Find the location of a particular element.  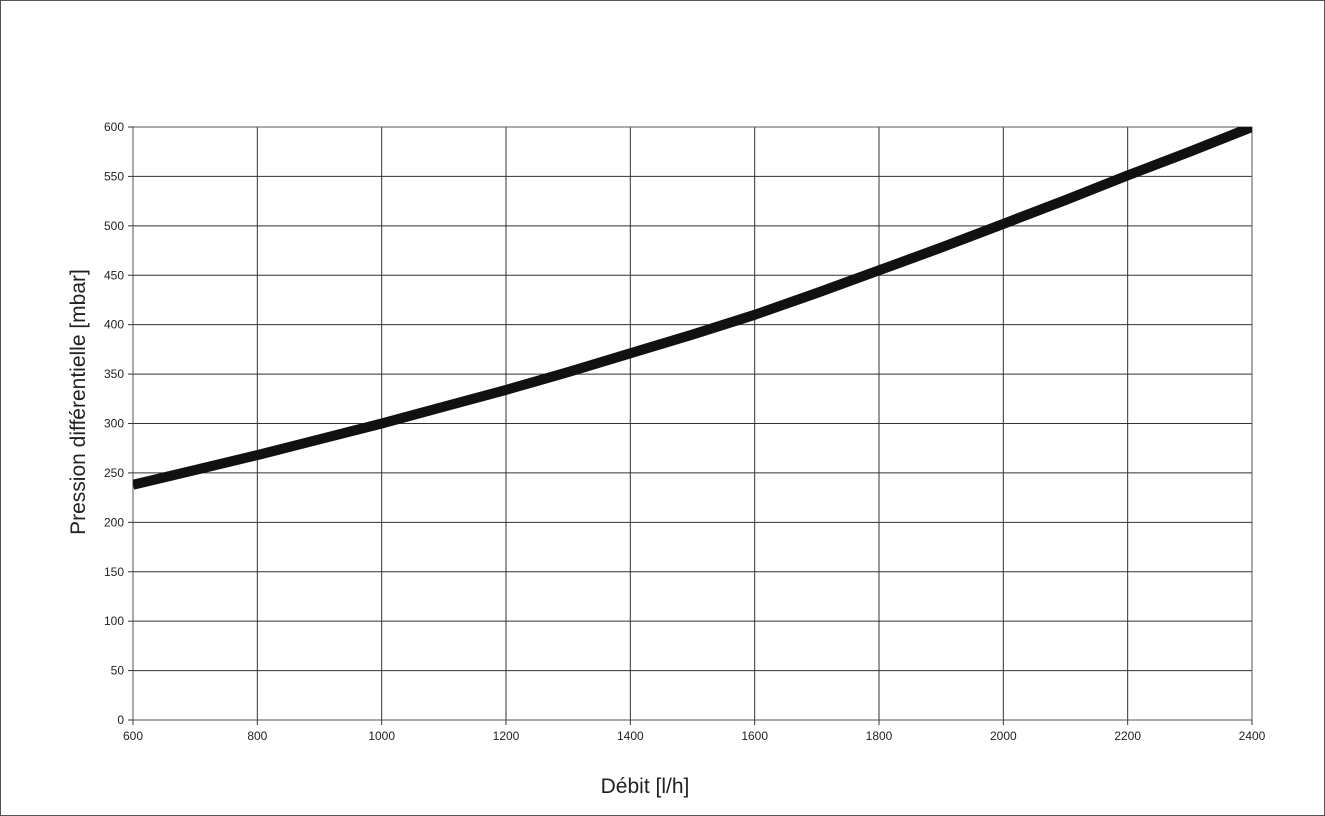

y-tick-label: 500 is located at coordinates (114, 226).